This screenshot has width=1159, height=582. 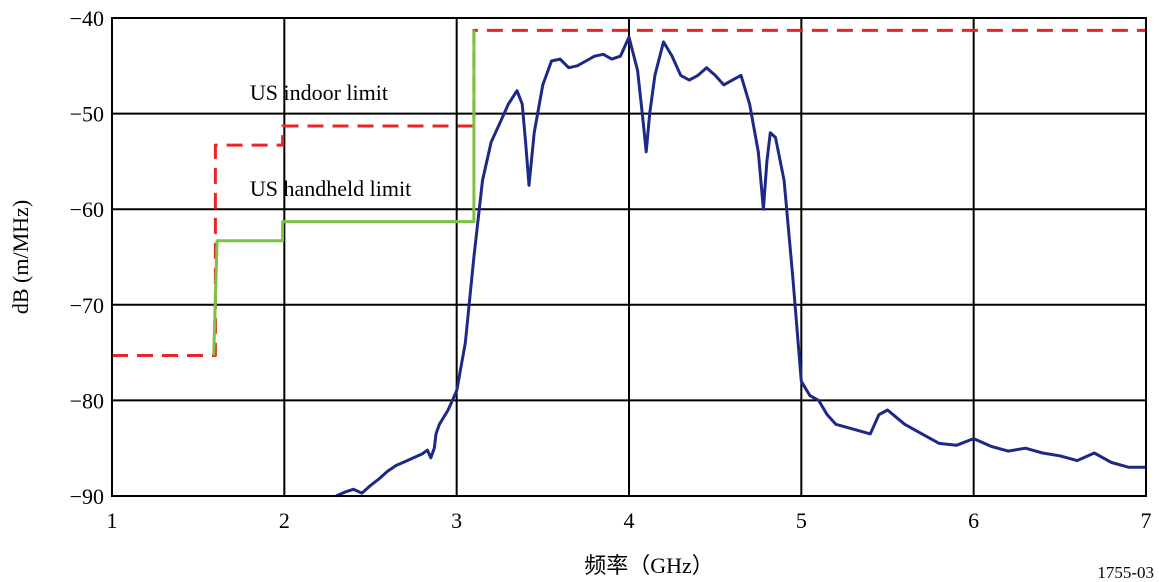 I want to click on x-tick-label: 5, so click(x=801, y=520).